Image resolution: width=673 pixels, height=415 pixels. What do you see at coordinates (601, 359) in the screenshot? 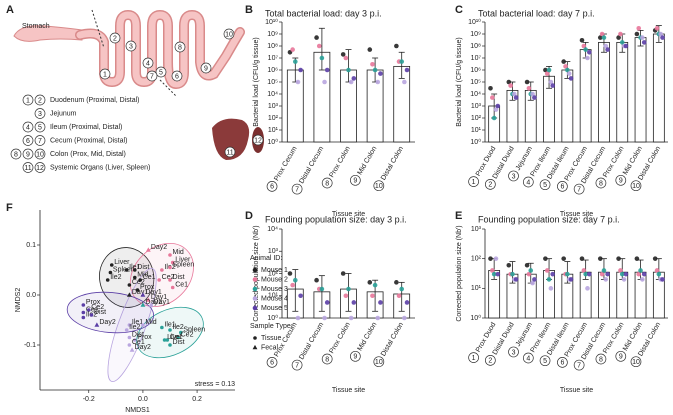
I see `site-number: 8` at bounding box center [601, 359].